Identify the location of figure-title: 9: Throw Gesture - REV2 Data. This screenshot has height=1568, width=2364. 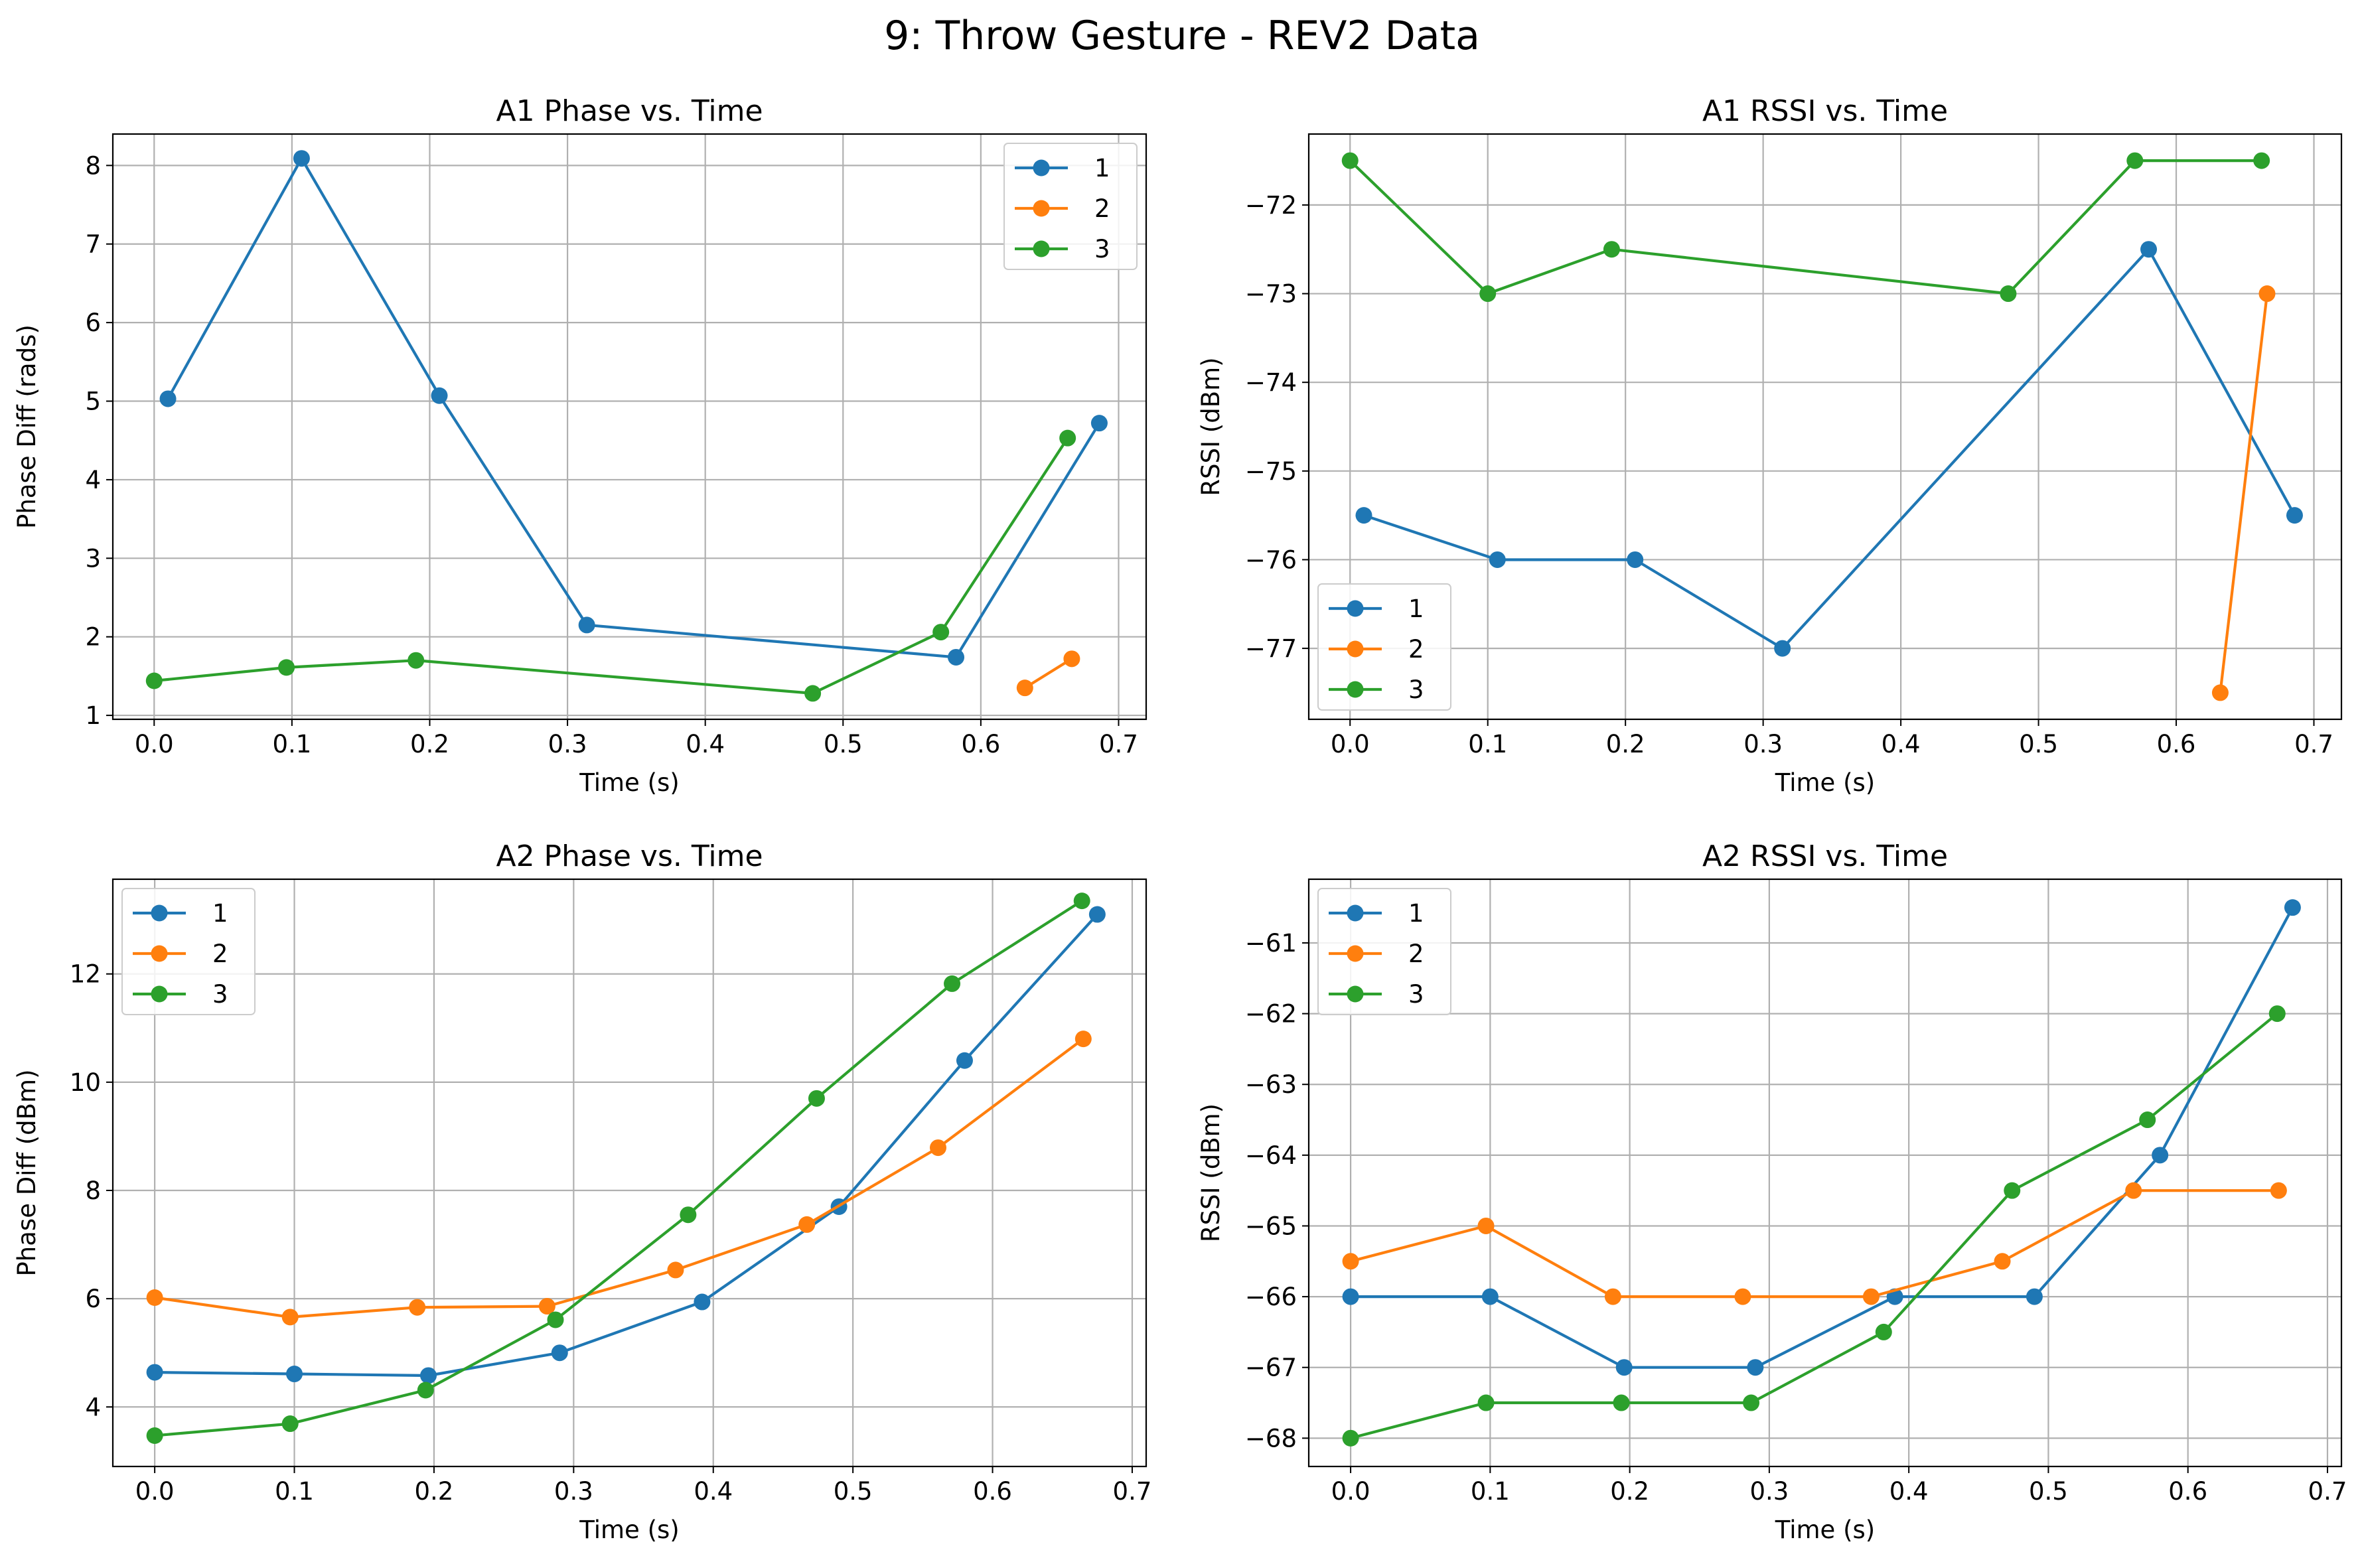
(1182, 36).